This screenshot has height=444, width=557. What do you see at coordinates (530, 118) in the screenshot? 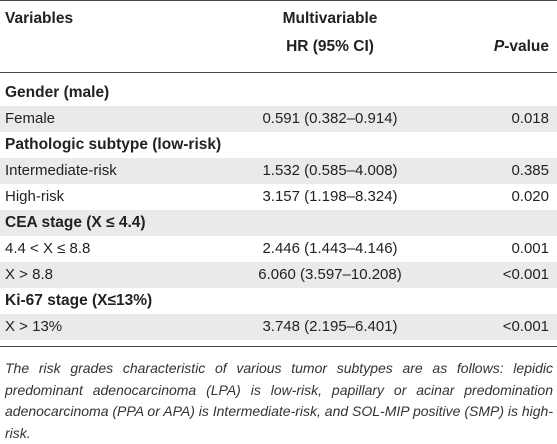
I see `row-p: 0.018` at bounding box center [530, 118].